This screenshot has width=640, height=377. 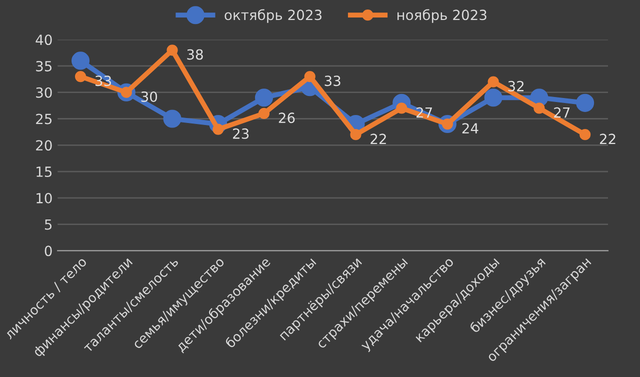 What do you see at coordinates (516, 86) in the screenshot?
I see `data-label: 32` at bounding box center [516, 86].